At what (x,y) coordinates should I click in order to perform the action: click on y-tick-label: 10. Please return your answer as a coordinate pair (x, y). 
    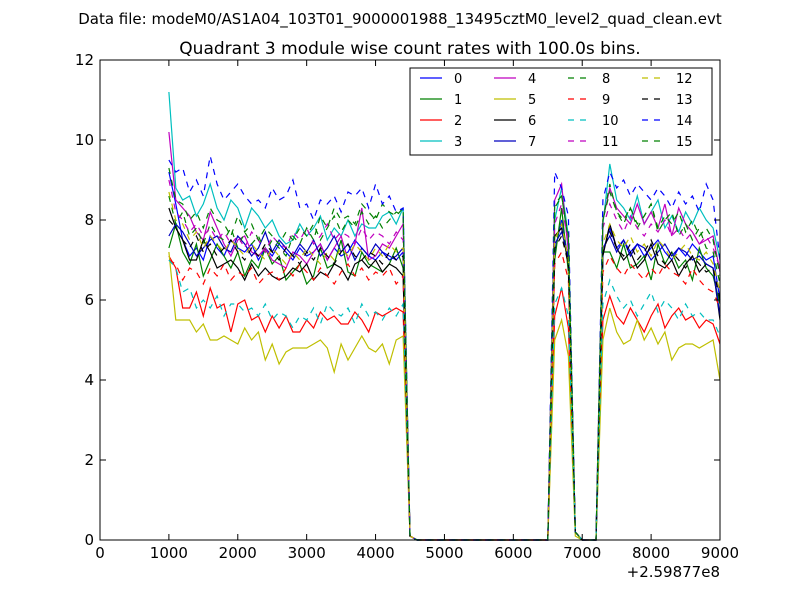
    Looking at the image, I should click on (84, 140).